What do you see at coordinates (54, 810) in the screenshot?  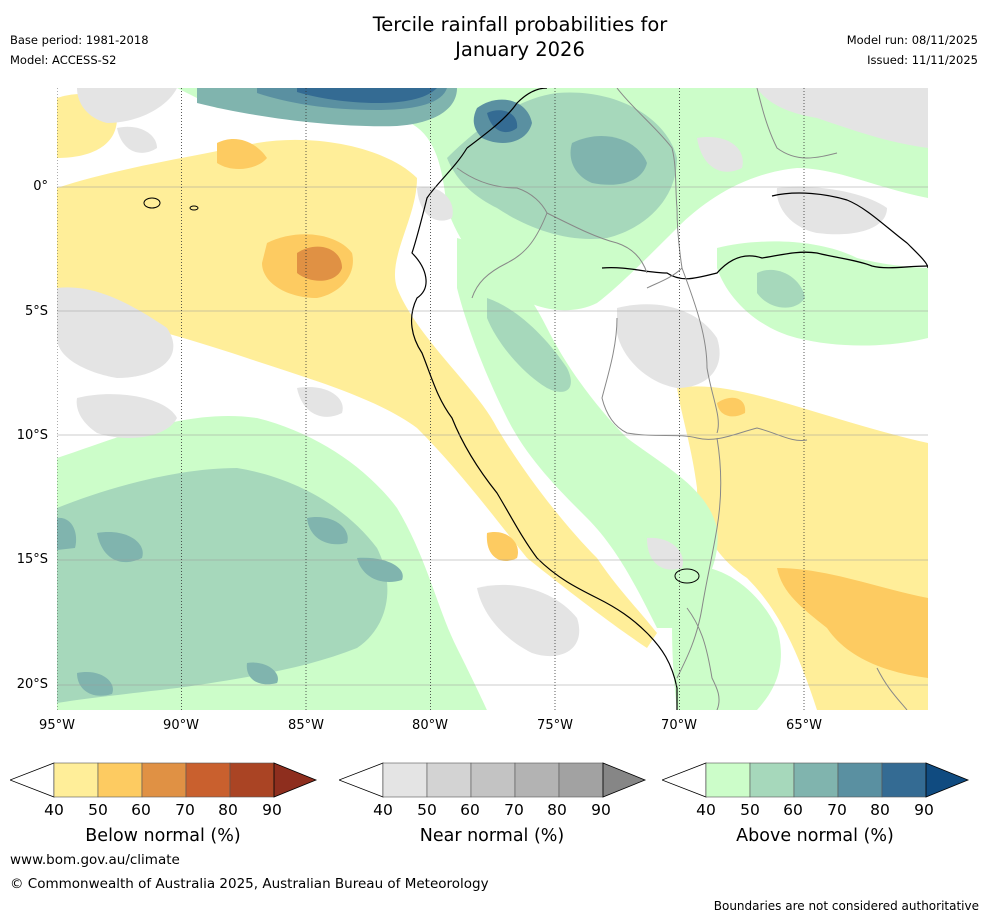 I see `tick-below-40: 40` at bounding box center [54, 810].